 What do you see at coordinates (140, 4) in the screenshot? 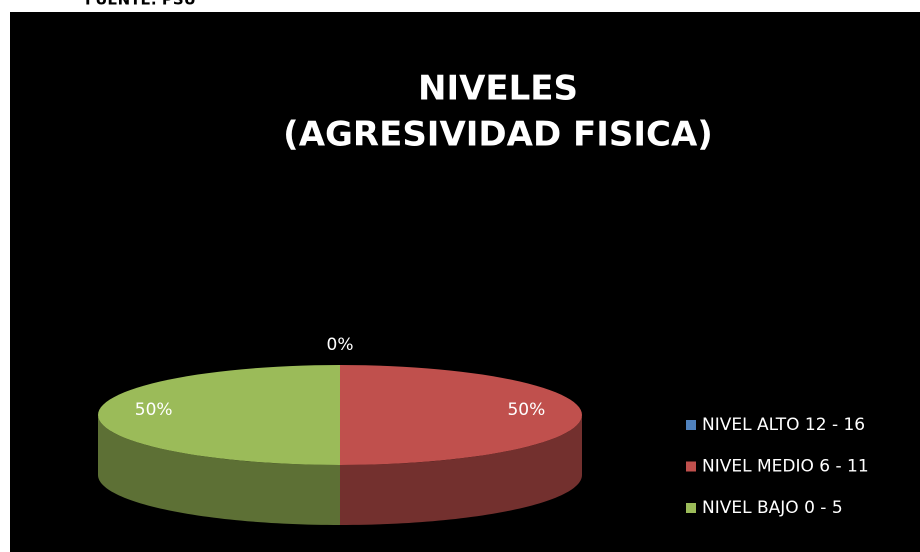
I see `source-note: FUENTE: PSU` at bounding box center [140, 4].